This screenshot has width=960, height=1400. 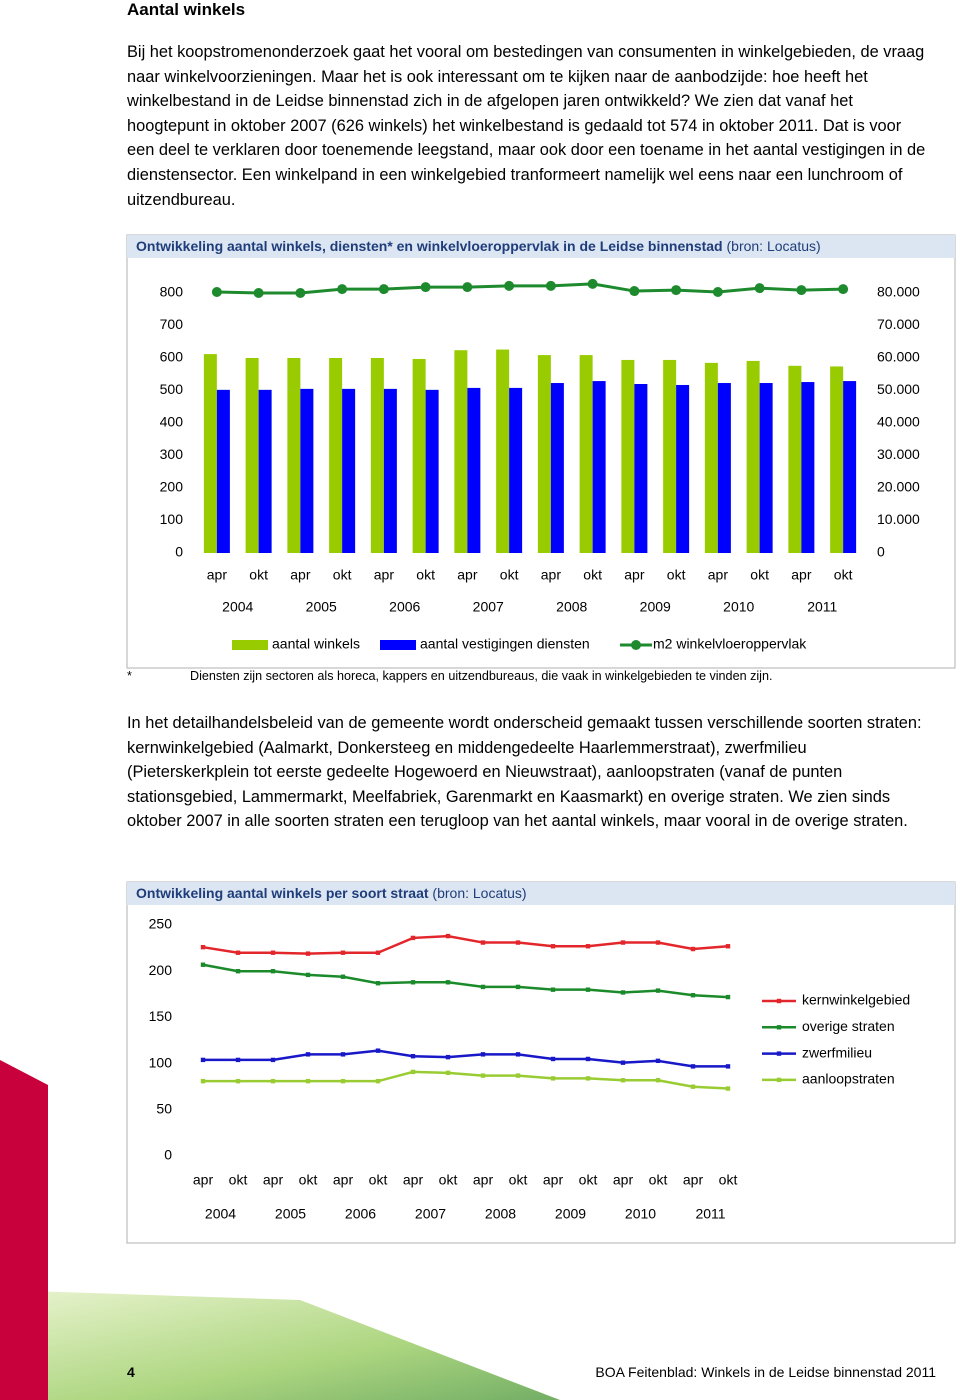 I want to click on y2-tick-label: 20.000, so click(x=898, y=487).